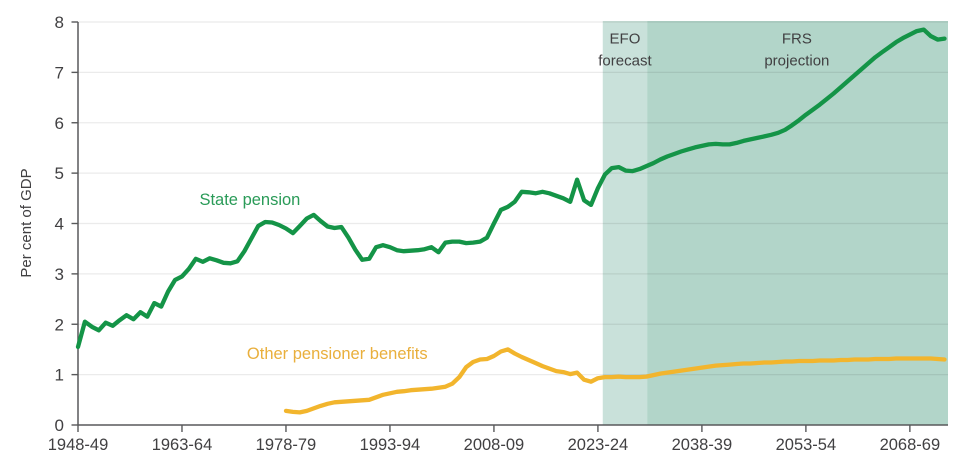 This screenshot has height=476, width=980. I want to click on y-axis-title: Per cent of GDP, so click(26, 222).